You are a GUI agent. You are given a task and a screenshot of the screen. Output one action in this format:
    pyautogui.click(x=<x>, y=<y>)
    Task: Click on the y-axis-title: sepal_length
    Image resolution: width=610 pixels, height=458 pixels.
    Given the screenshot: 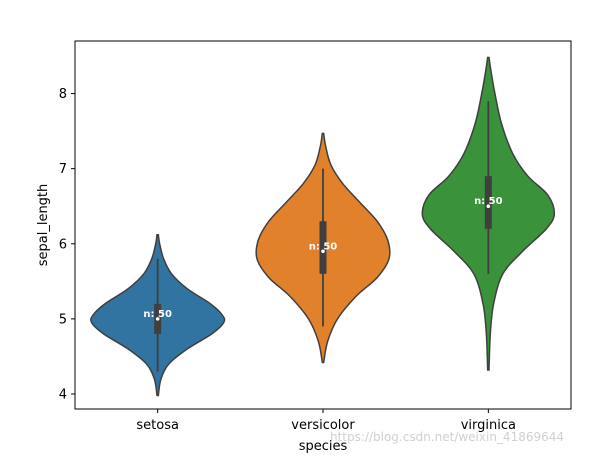 What is the action you would take?
    pyautogui.click(x=43, y=225)
    